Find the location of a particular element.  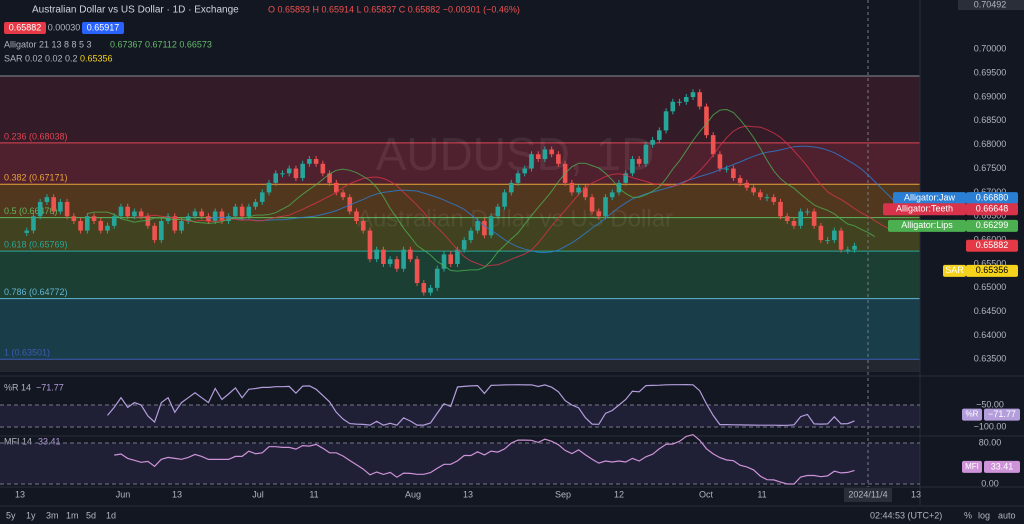

sell-box is located at coordinates (25, 28).